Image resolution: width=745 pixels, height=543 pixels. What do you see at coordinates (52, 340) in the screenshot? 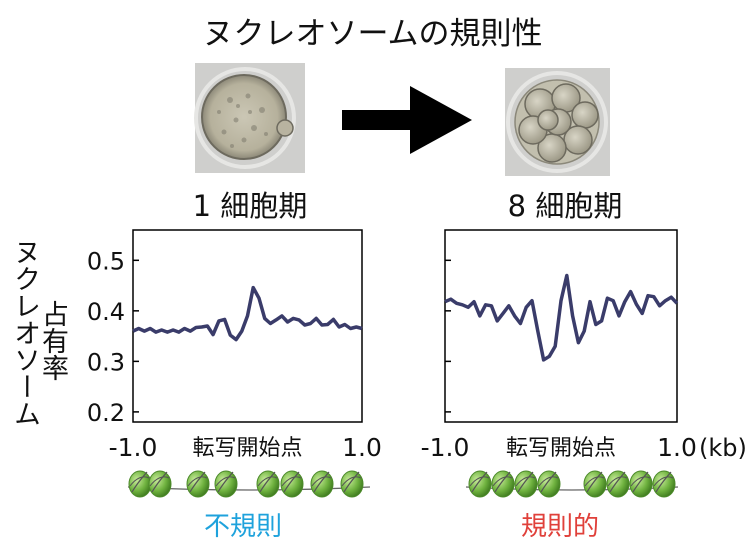
I see `y-axis-label-line2: 占有率` at bounding box center [52, 340].